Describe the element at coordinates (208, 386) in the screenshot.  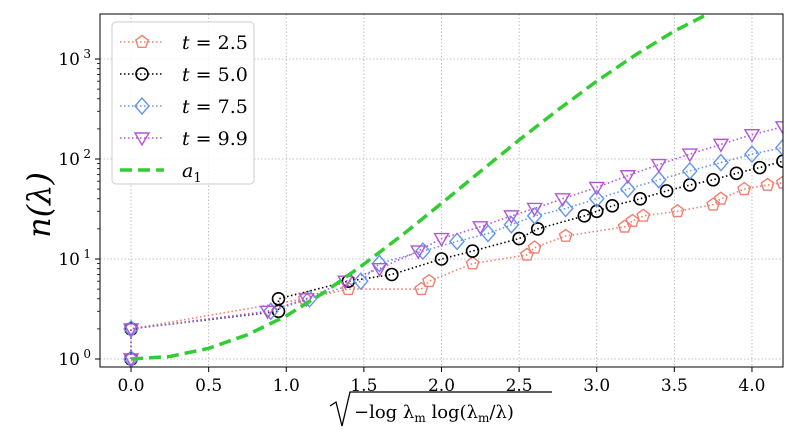
I see `x-tick-label: 0.5` at that location.